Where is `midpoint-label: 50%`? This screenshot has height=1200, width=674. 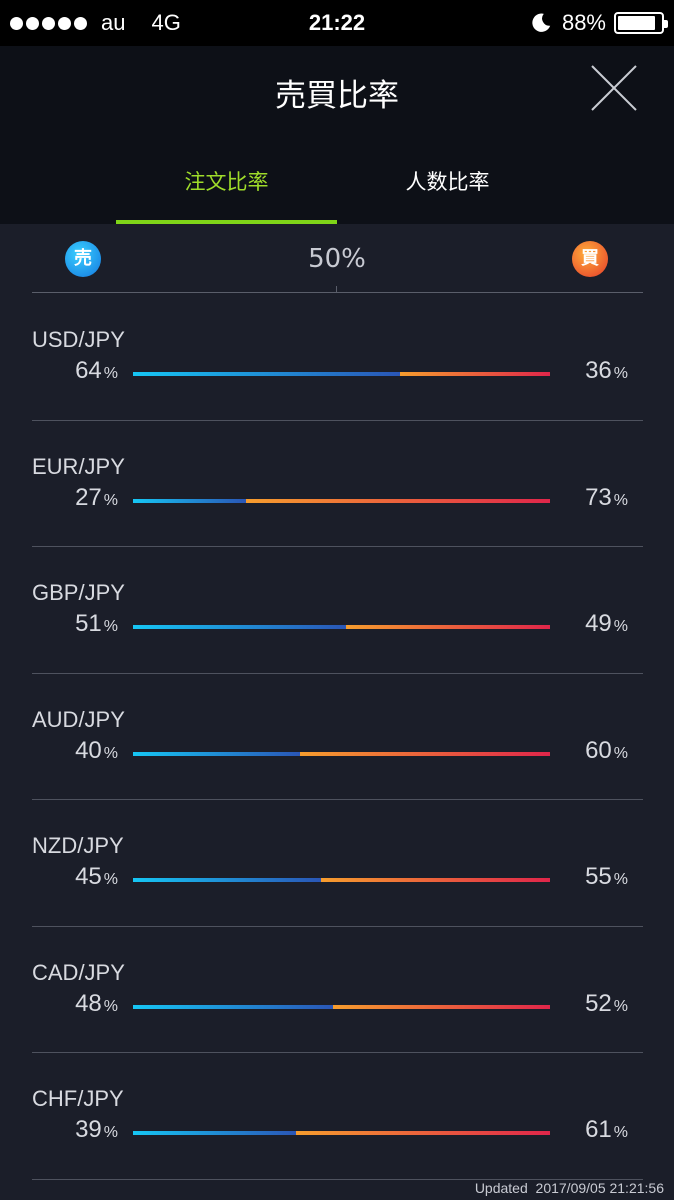 midpoint-label: 50% is located at coordinates (337, 259).